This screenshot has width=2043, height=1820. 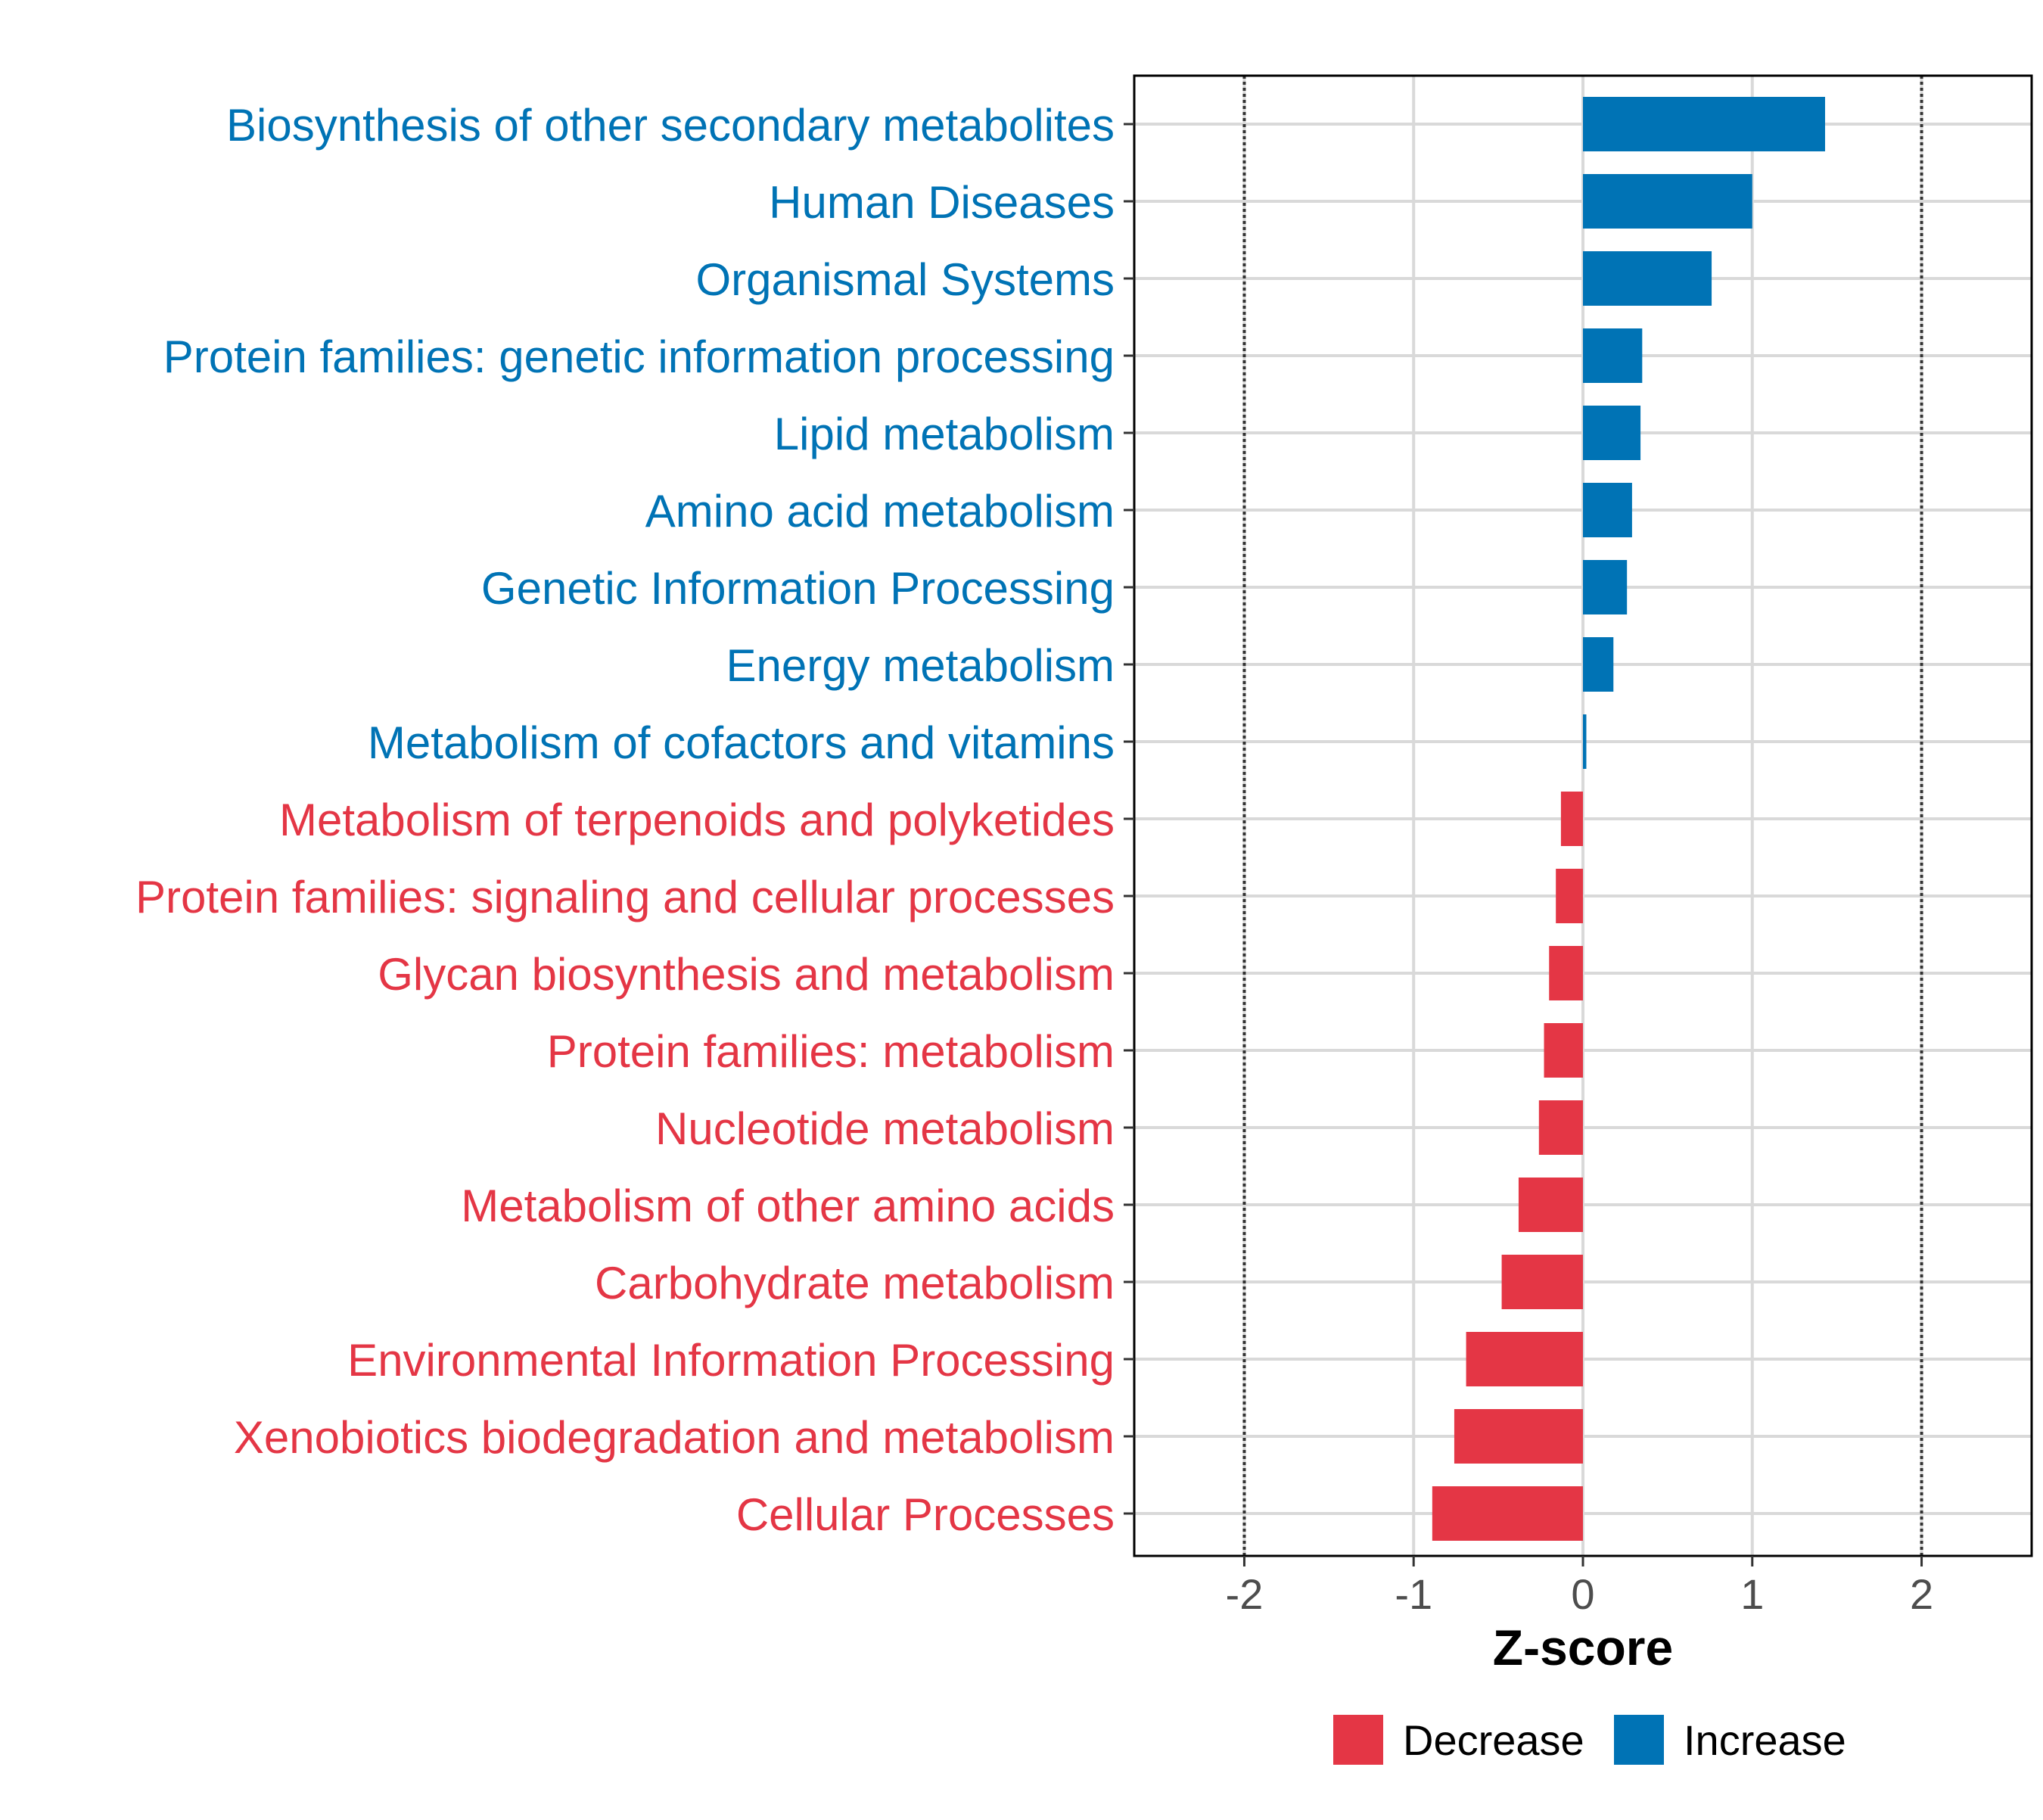 I want to click on legend-label-increase: Increase, so click(x=1765, y=1740).